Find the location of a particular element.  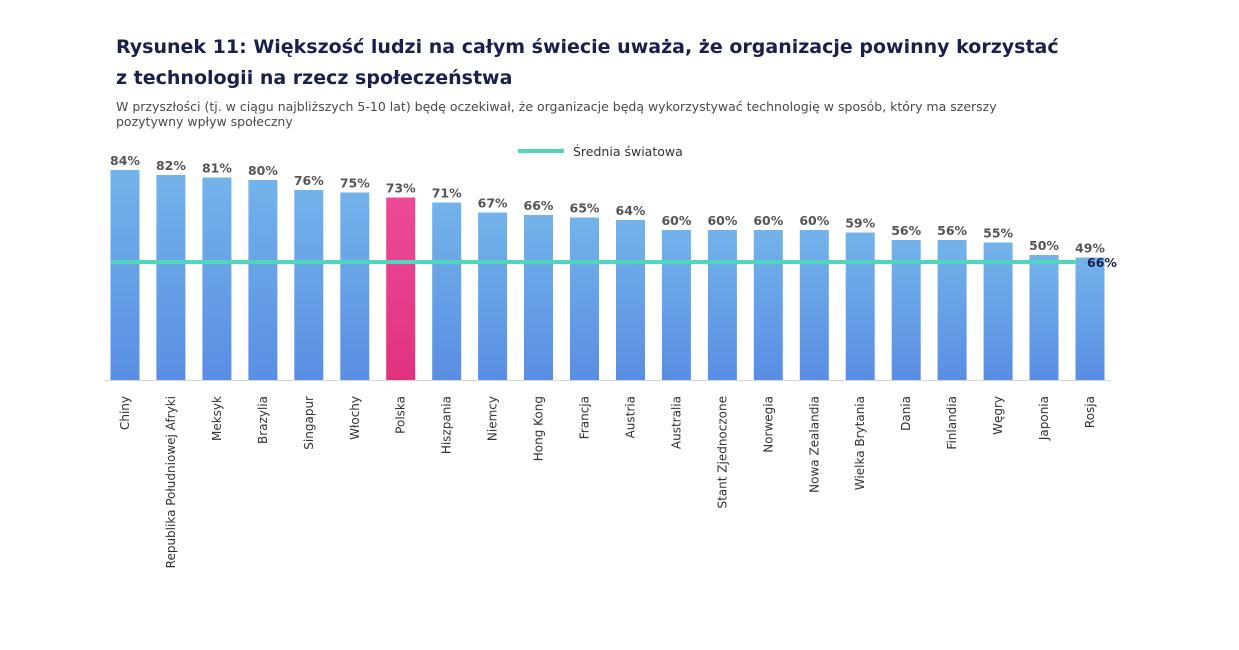

bar-niemcy is located at coordinates (493, 296).